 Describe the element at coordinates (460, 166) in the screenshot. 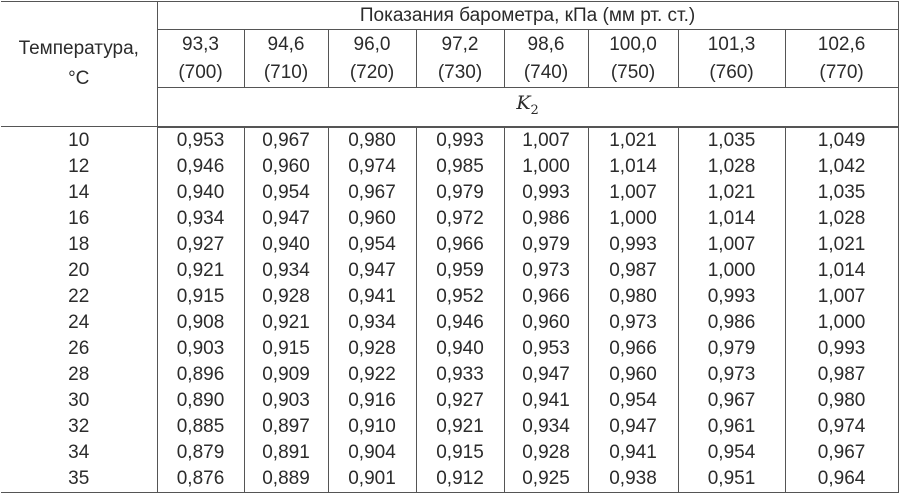

I see `coefficient-cell: 0,985` at that location.